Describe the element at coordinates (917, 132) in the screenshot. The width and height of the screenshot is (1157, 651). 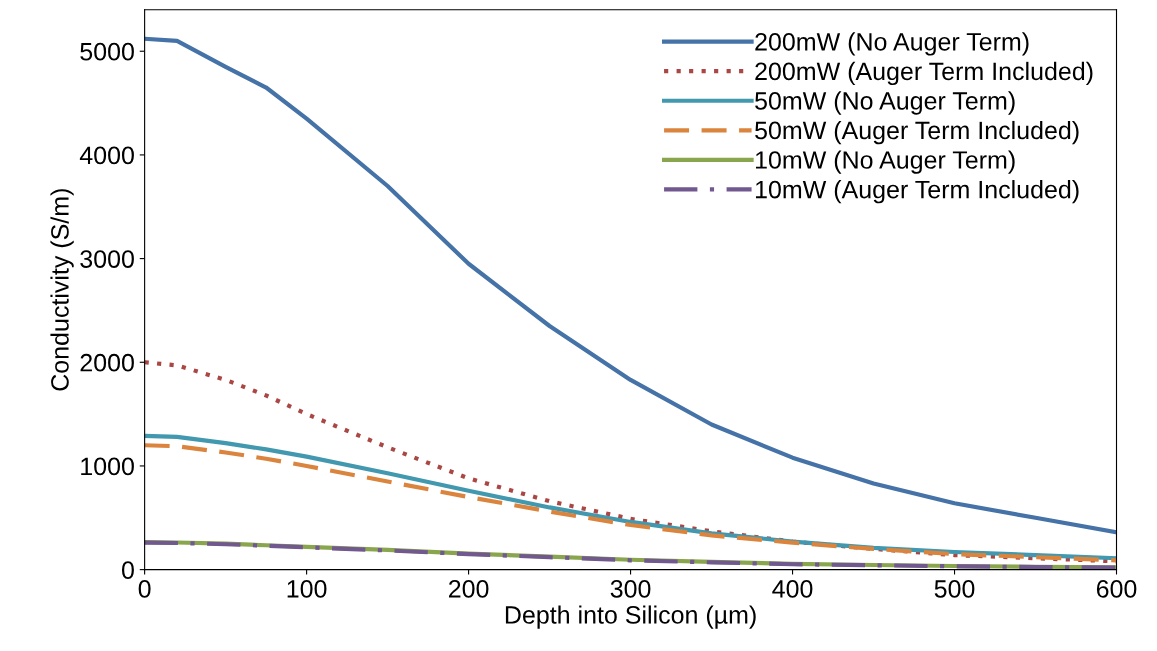
I see `legend-label: 50mW (Auger Term Included)` at that location.